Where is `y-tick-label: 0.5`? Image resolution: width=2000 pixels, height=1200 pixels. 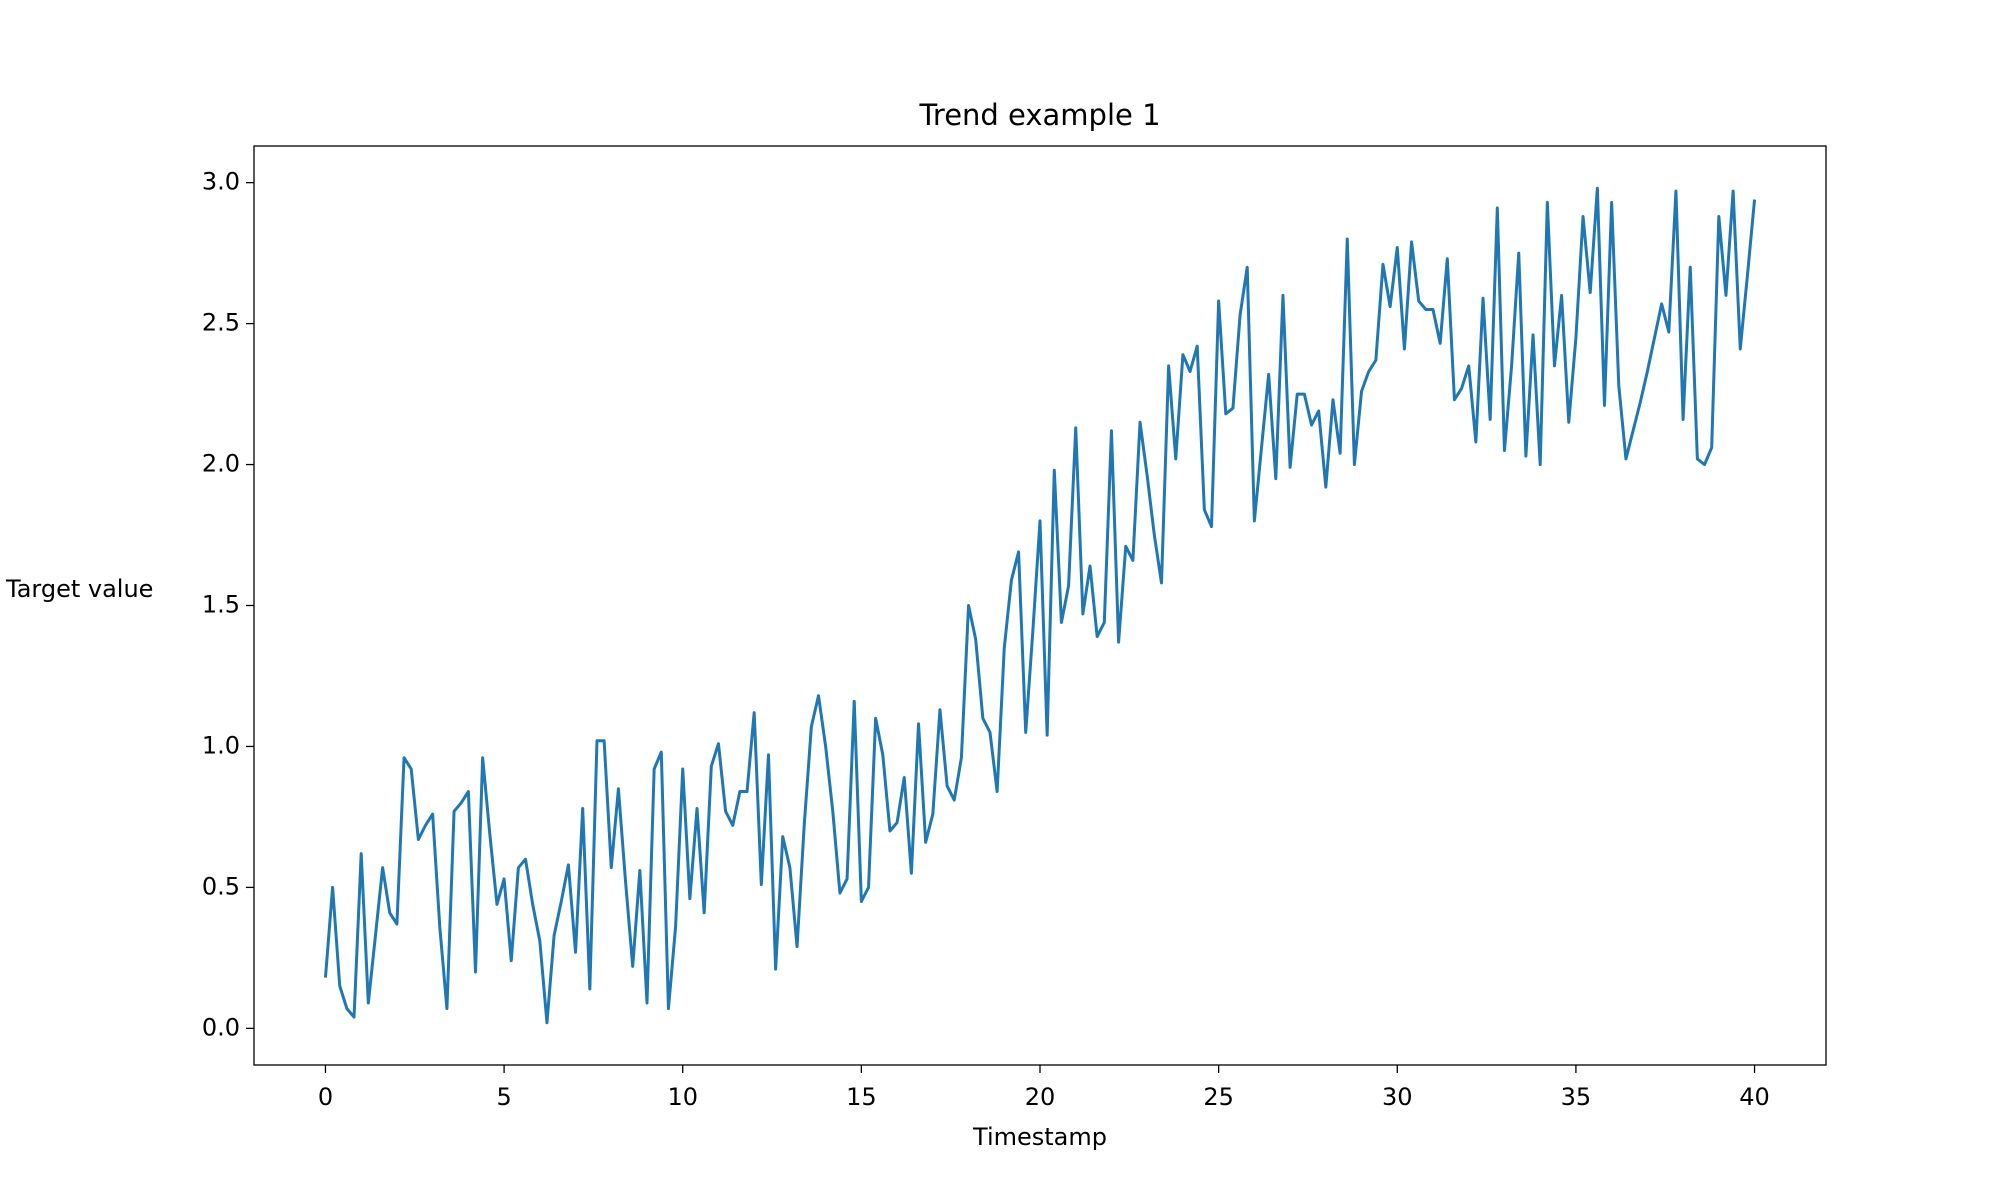
y-tick-label: 0.5 is located at coordinates (221, 886).